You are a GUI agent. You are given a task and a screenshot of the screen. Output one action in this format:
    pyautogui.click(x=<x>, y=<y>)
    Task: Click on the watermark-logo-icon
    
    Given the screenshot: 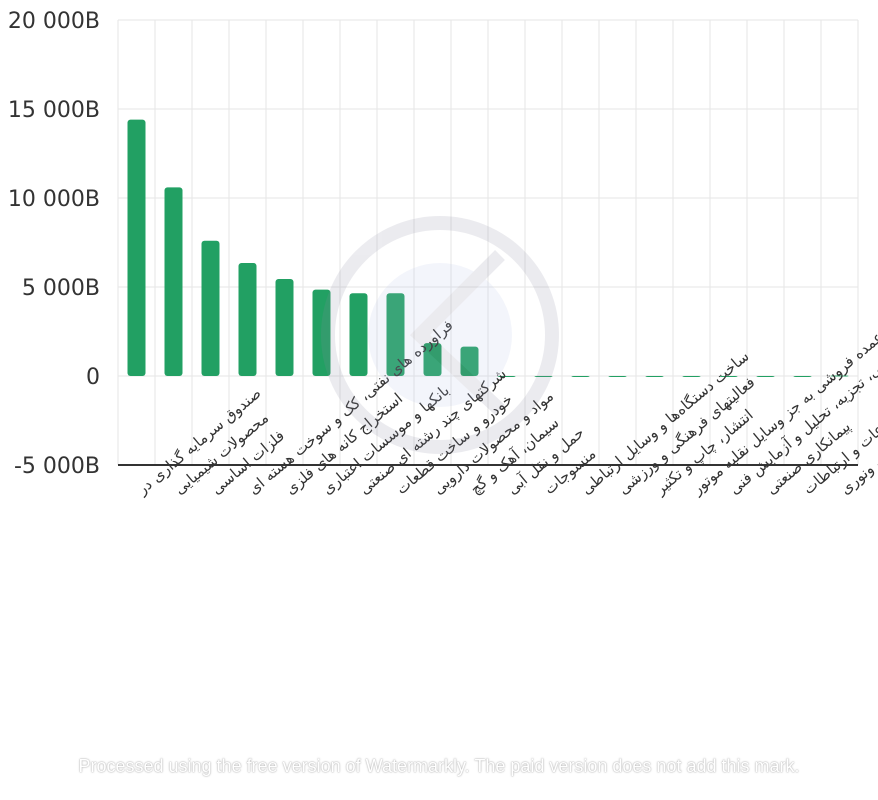 What is the action you would take?
    pyautogui.click(x=440, y=335)
    